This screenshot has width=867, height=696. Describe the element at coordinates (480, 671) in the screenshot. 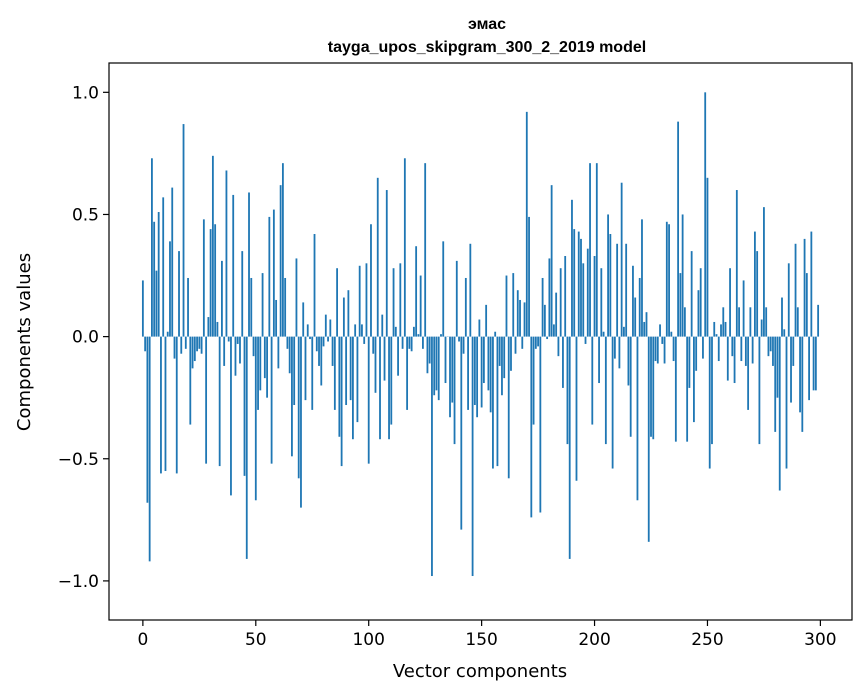

I see `x-axis-label: Vector components` at that location.